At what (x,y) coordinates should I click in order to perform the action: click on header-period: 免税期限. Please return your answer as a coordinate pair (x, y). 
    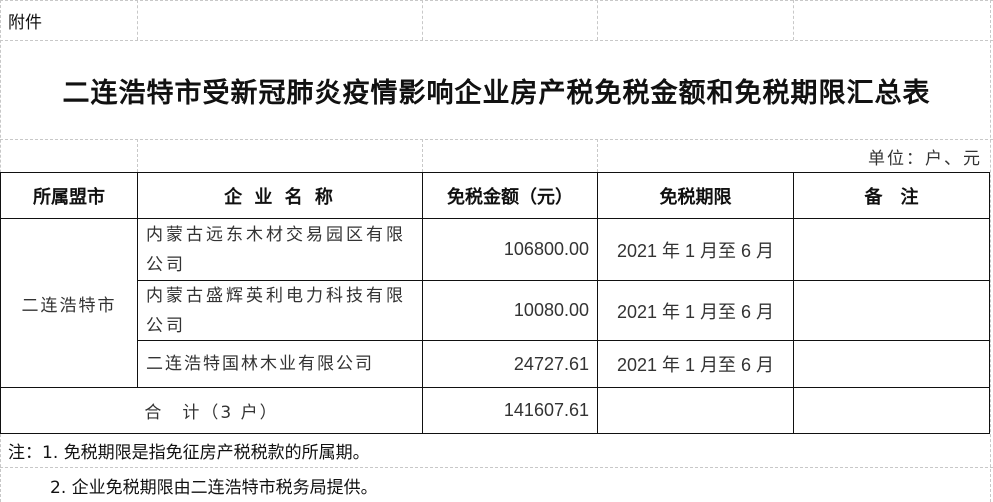
    Looking at the image, I should click on (695, 195).